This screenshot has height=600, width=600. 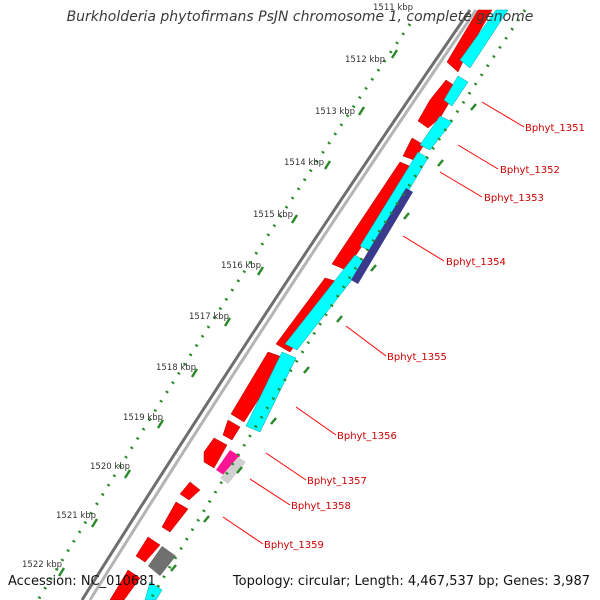 I want to click on gene-label: Bphyt_1351, so click(x=555, y=128).